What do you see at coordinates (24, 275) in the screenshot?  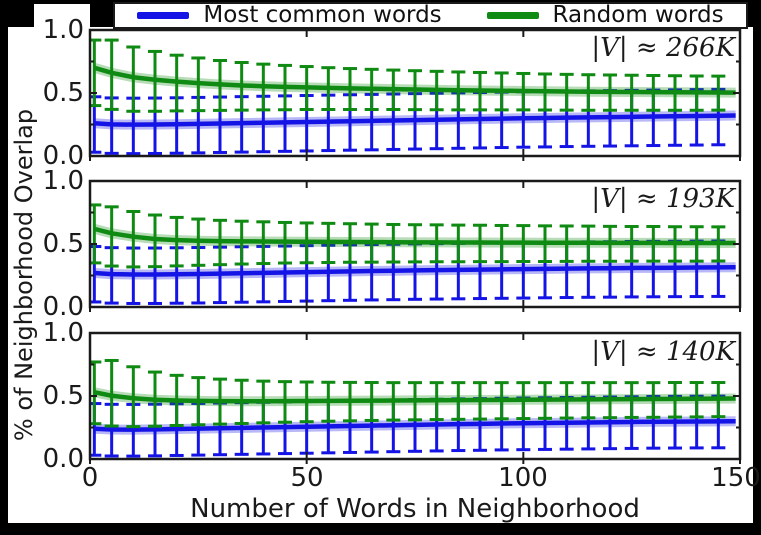 I see `y-axis-title: % of Neighborhood Overlap` at bounding box center [24, 275].